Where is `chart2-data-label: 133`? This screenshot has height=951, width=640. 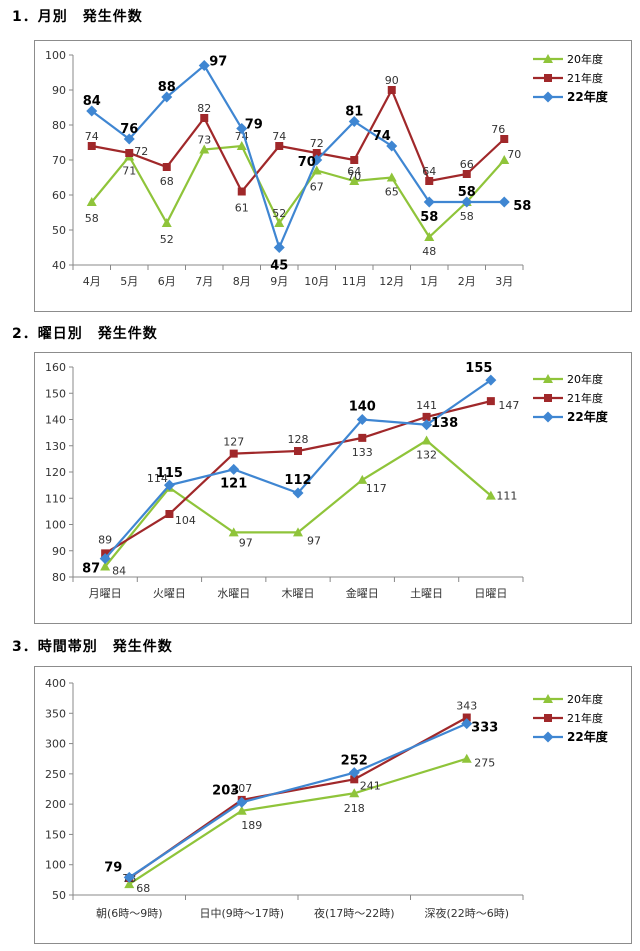 chart2-data-label: 133 is located at coordinates (362, 452).